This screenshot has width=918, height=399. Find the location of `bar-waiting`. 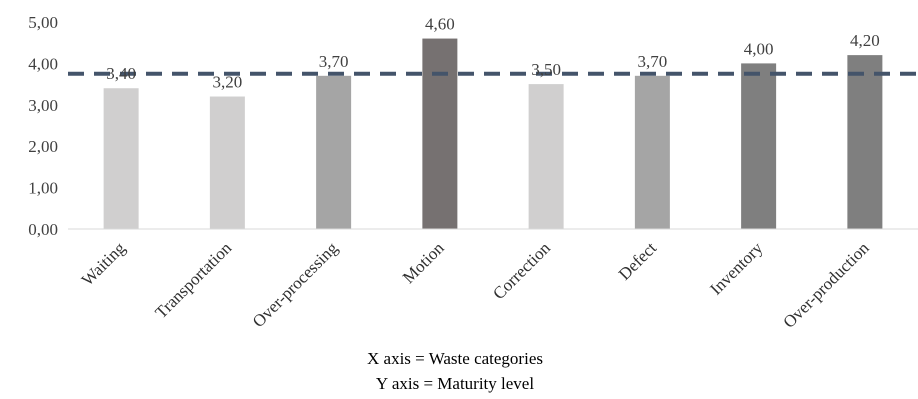

bar-waiting is located at coordinates (121, 159).